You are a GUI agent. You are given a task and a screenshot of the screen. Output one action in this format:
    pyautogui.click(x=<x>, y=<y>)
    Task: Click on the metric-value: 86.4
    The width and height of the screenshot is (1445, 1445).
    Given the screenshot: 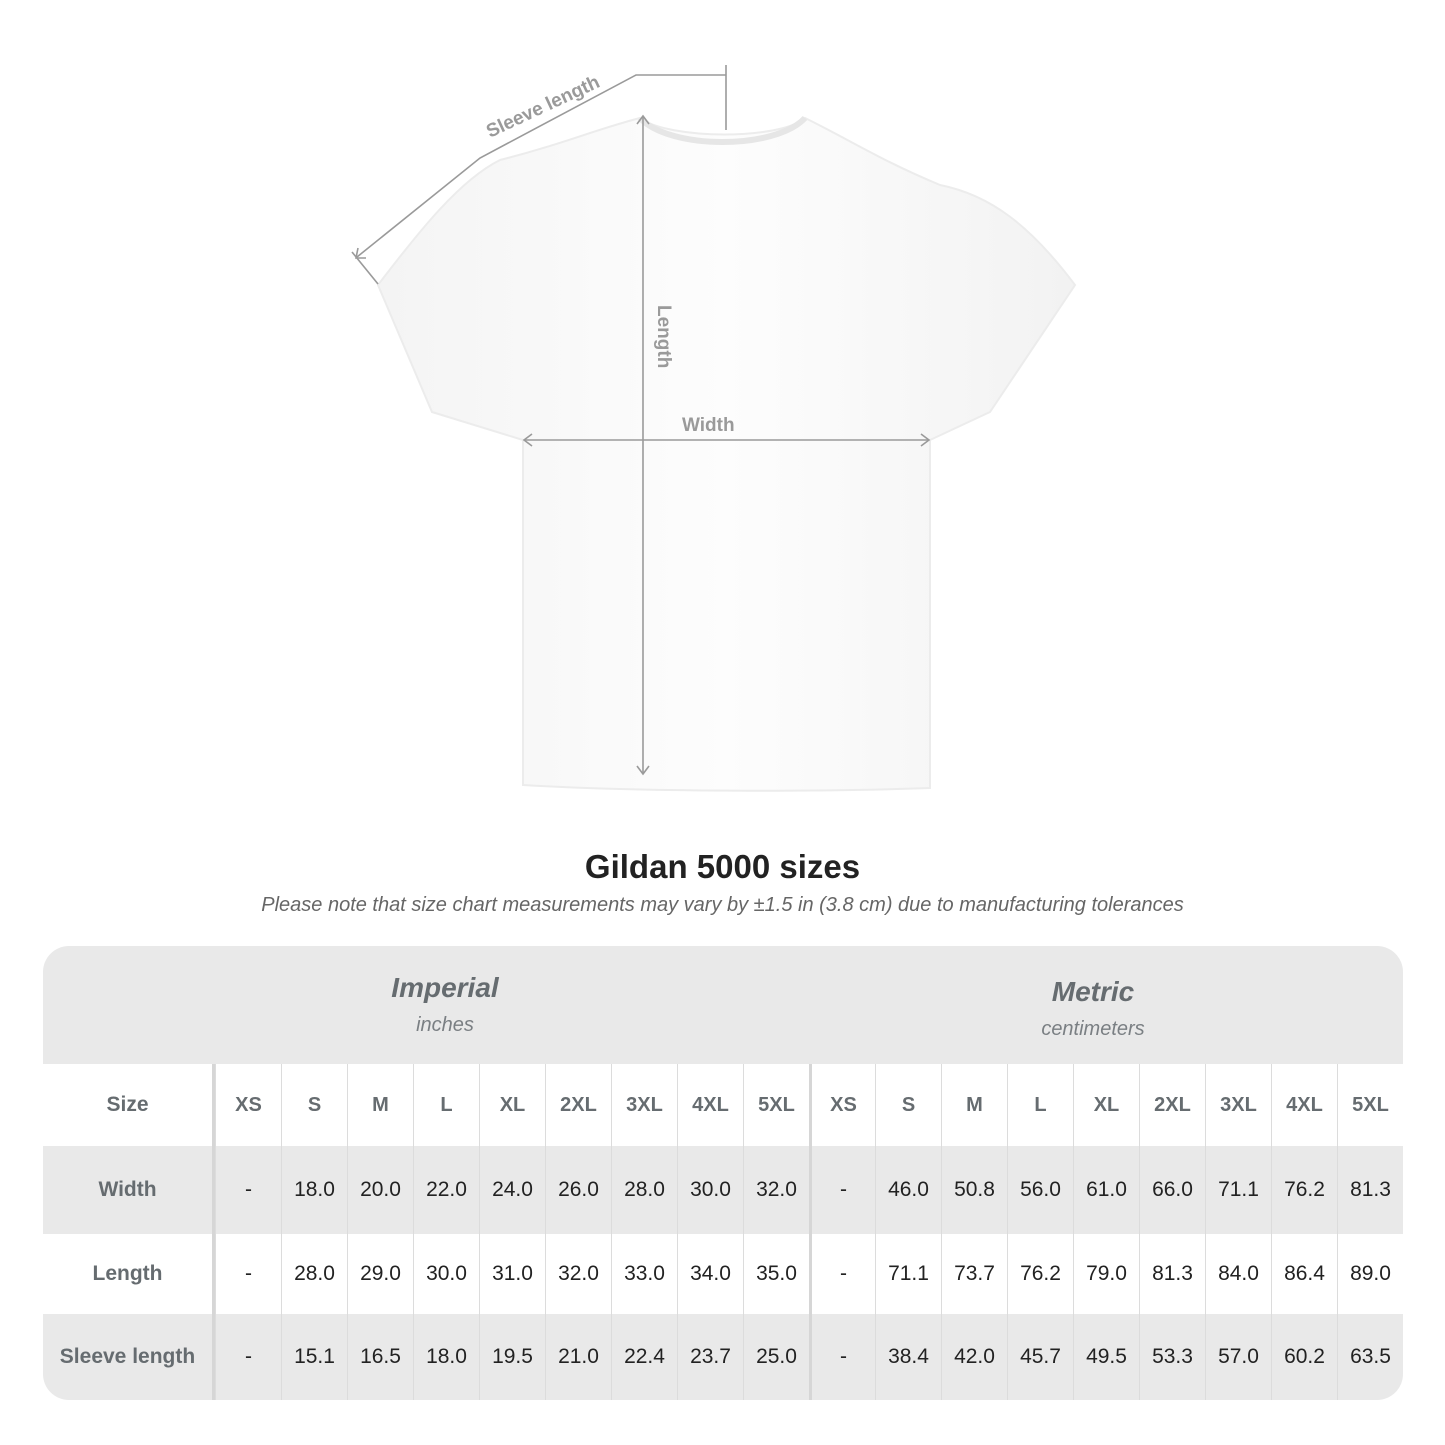 What is the action you would take?
    pyautogui.click(x=1304, y=1274)
    